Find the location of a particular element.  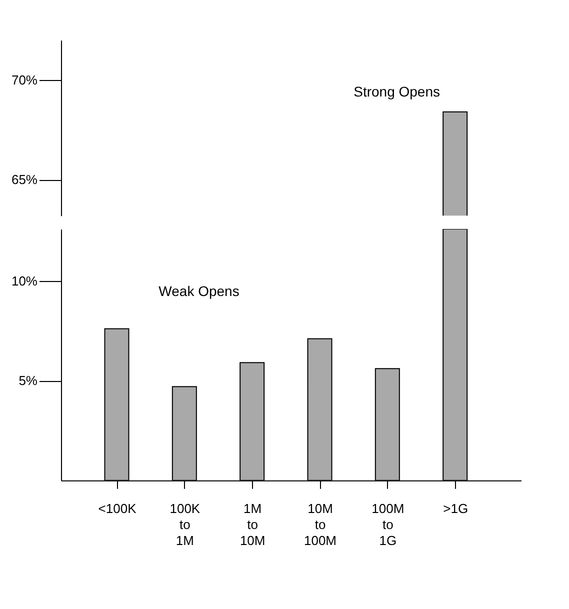

x-tick-label: 1M to 10M is located at coordinates (253, 524).